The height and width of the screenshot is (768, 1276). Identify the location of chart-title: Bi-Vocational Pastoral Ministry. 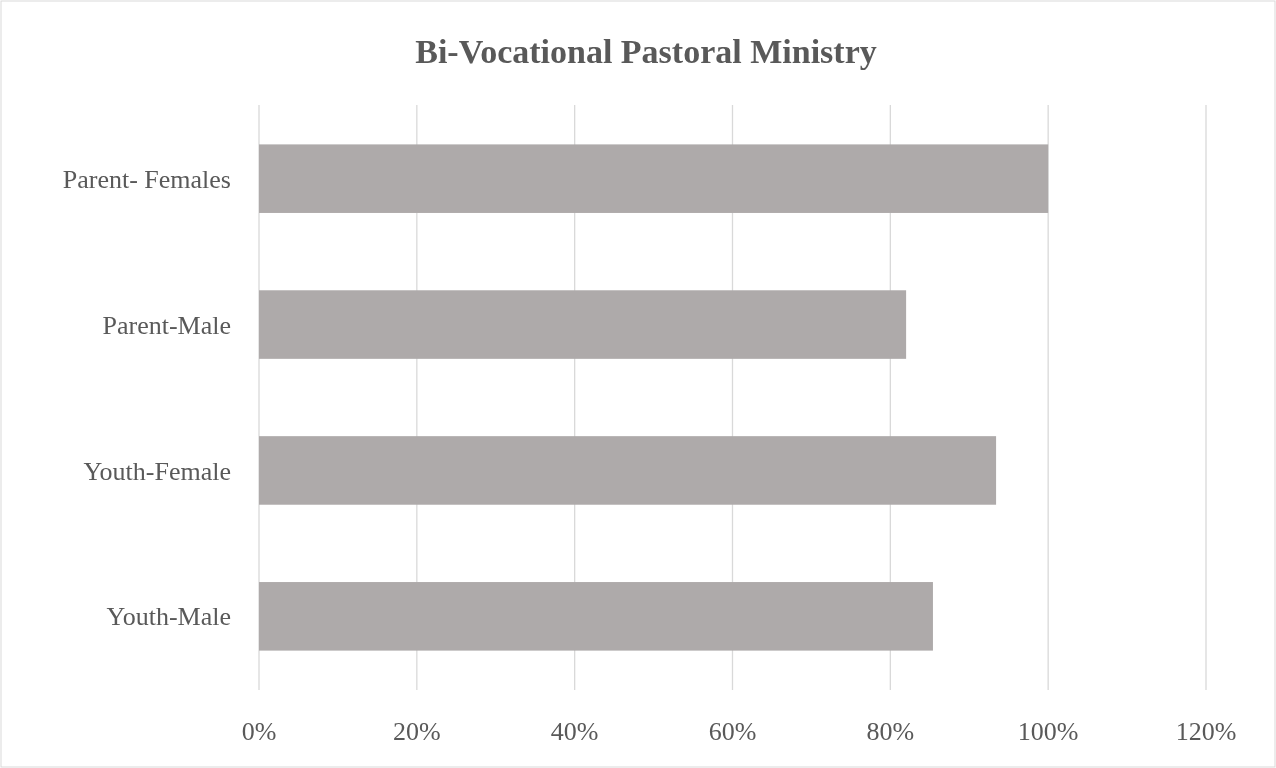
(646, 51).